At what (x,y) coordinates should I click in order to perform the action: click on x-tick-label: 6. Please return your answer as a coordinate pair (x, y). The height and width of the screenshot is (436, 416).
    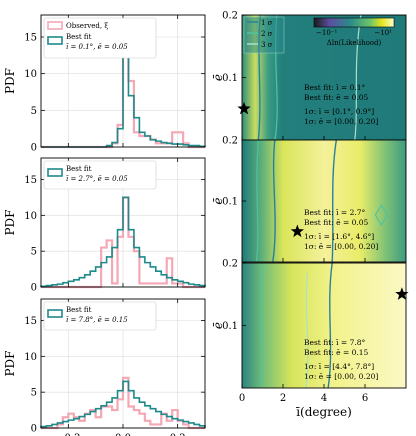
    Looking at the image, I should click on (365, 398).